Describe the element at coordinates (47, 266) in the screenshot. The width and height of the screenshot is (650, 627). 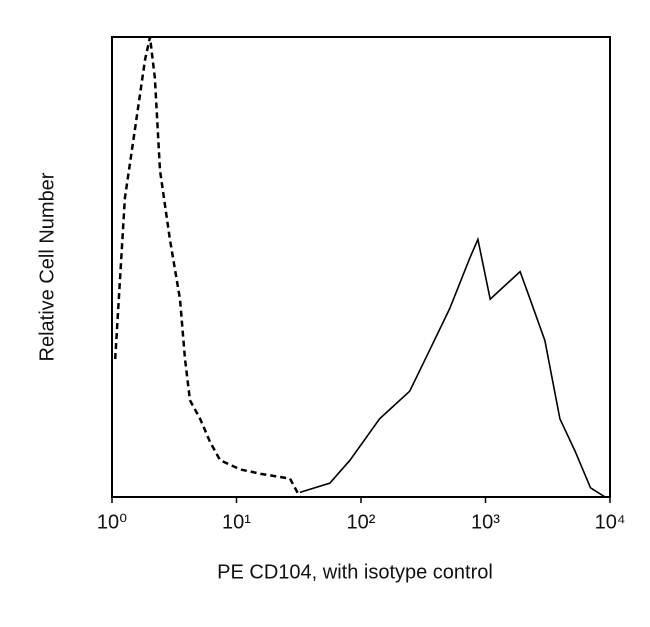
I see `y-axis-label: Relative Cell Number` at that location.